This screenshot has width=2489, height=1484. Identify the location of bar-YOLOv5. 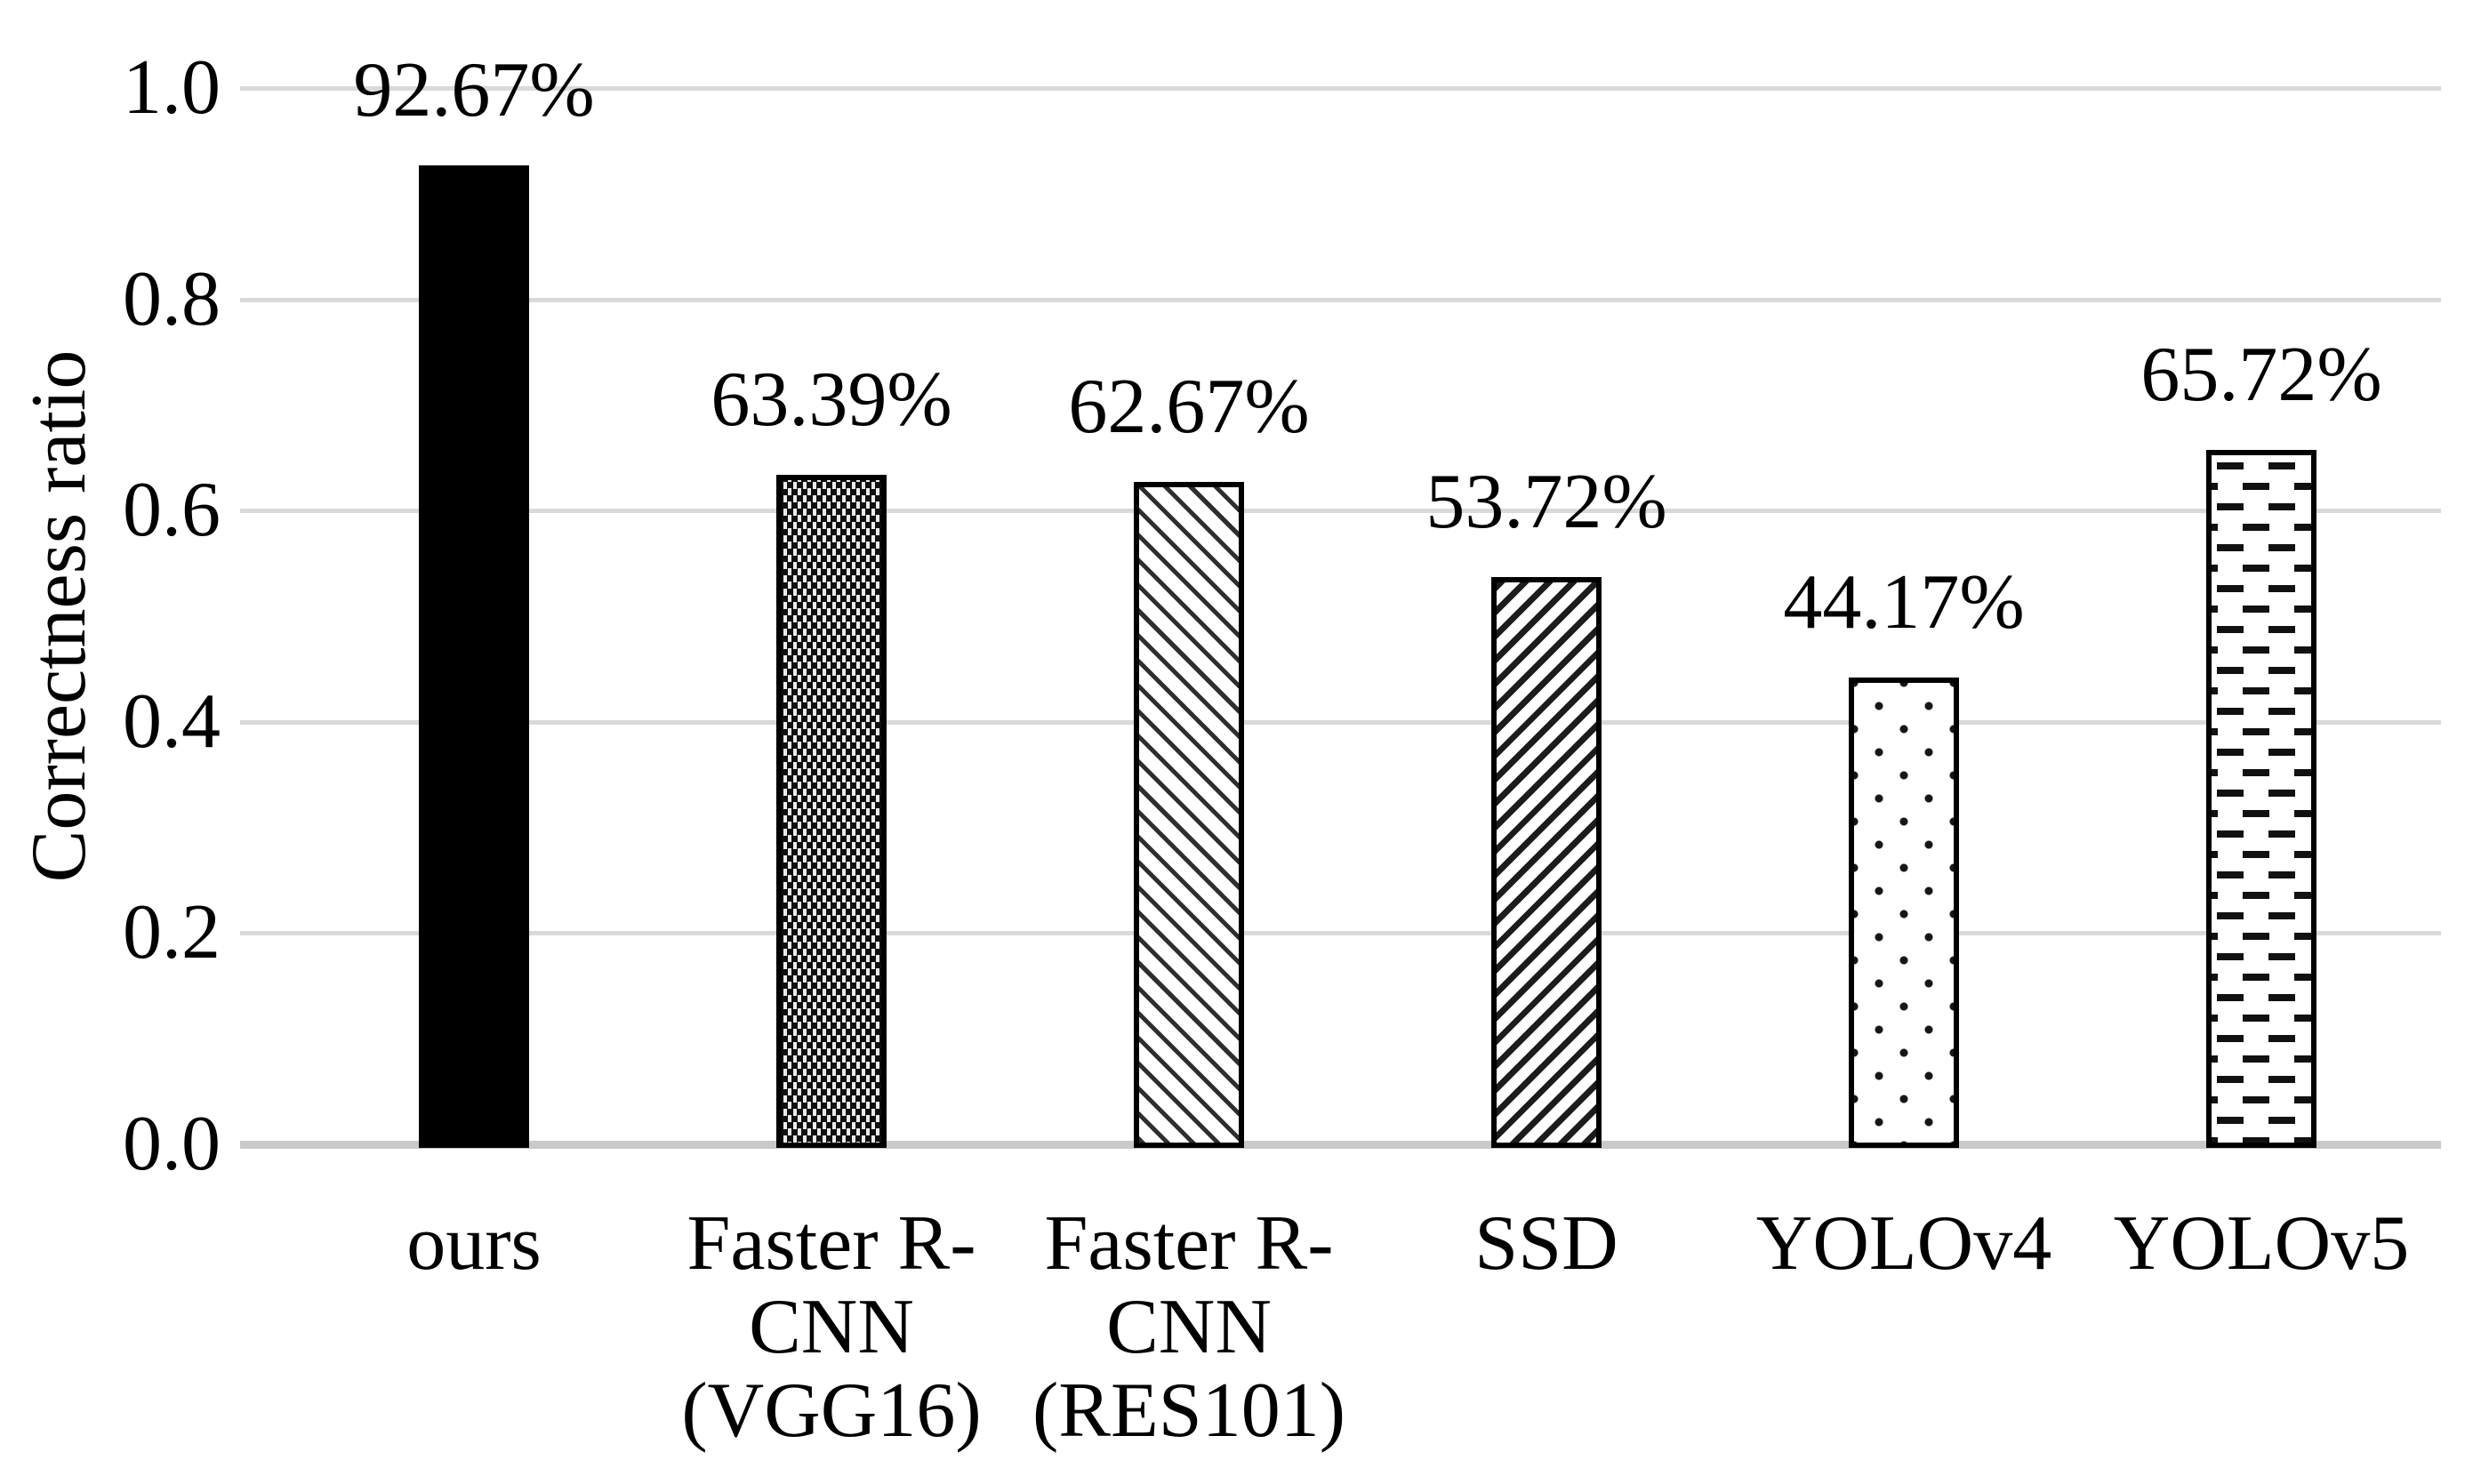
(2261, 799).